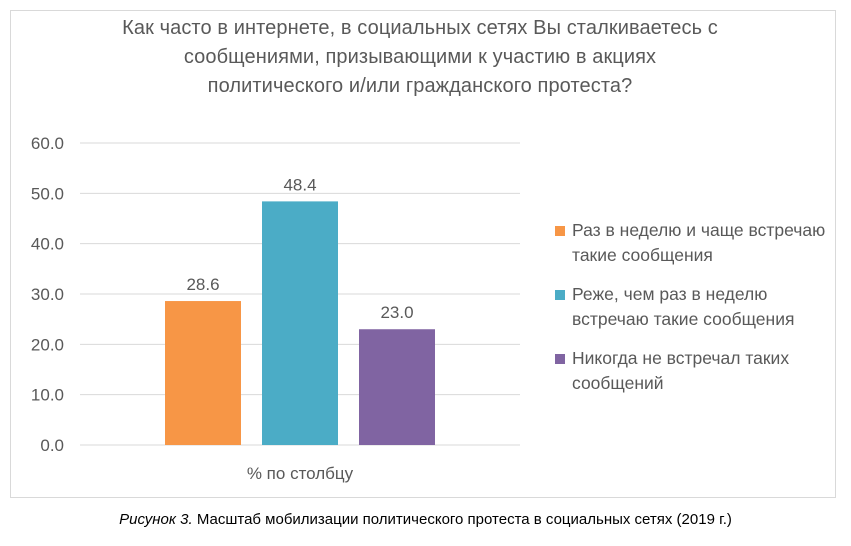  I want to click on legend-item-never: Никогда не встречал таких сообщений, so click(695, 371).